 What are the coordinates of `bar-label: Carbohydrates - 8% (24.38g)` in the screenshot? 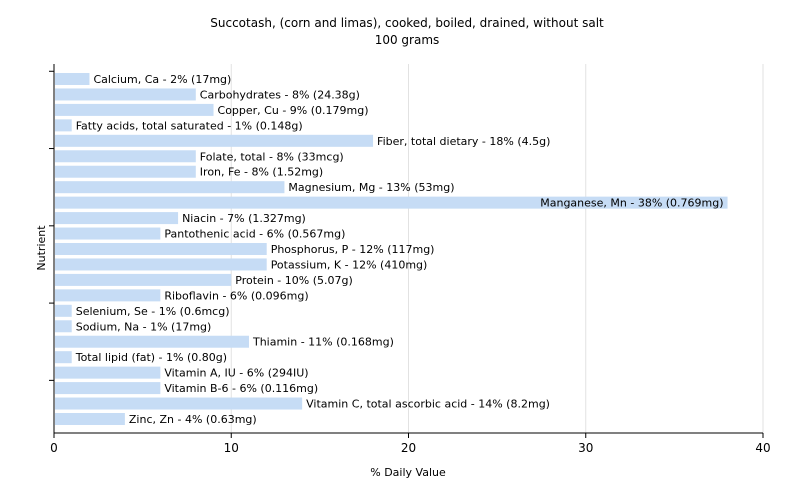 It's located at (280, 94).